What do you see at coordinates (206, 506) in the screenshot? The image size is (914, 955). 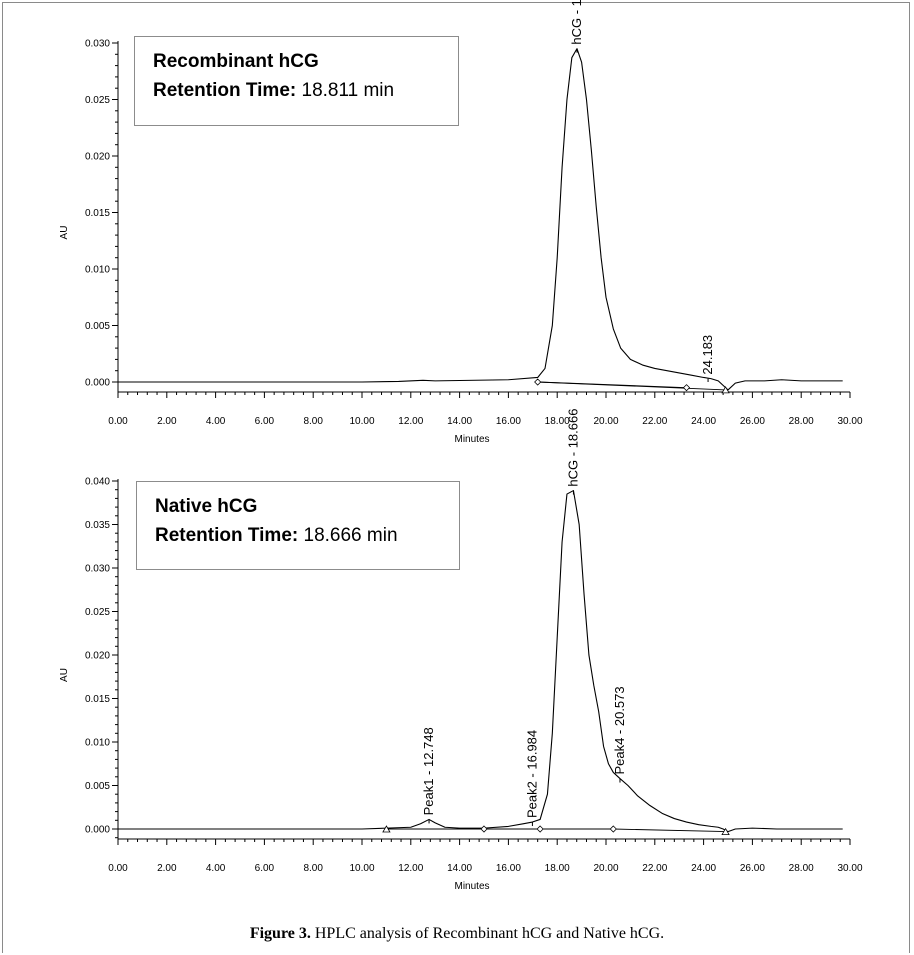 I see `info-title: Native hCG` at bounding box center [206, 506].